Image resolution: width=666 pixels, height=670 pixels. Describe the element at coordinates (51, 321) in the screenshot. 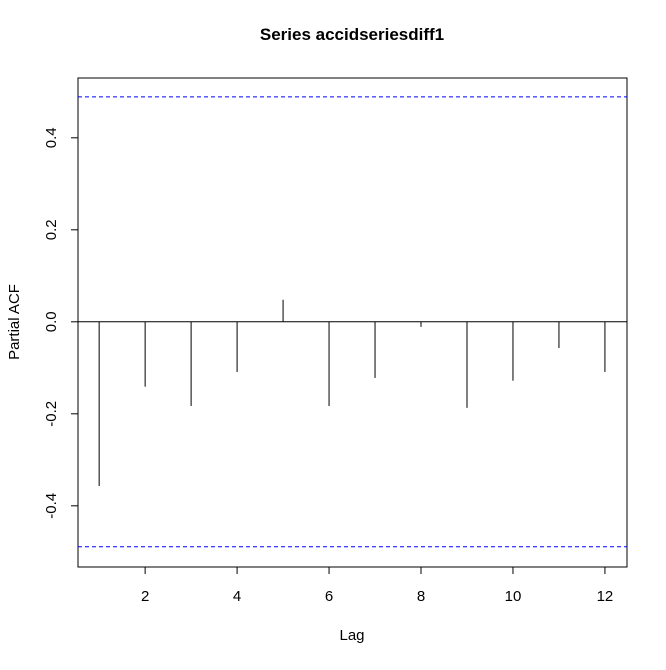

I see `y-tick-label: 0.0` at that location.